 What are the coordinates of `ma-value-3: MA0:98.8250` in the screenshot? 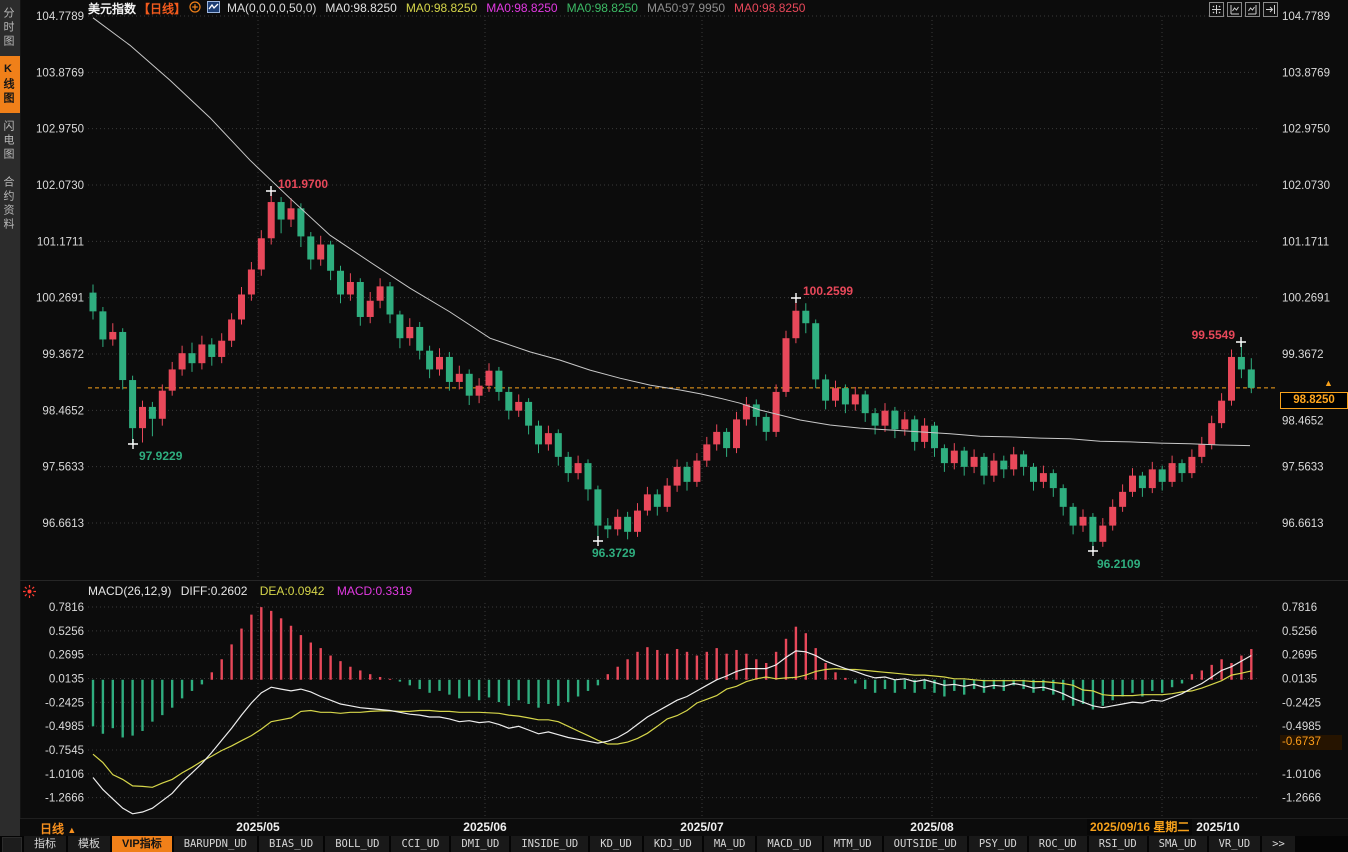 It's located at (602, 8).